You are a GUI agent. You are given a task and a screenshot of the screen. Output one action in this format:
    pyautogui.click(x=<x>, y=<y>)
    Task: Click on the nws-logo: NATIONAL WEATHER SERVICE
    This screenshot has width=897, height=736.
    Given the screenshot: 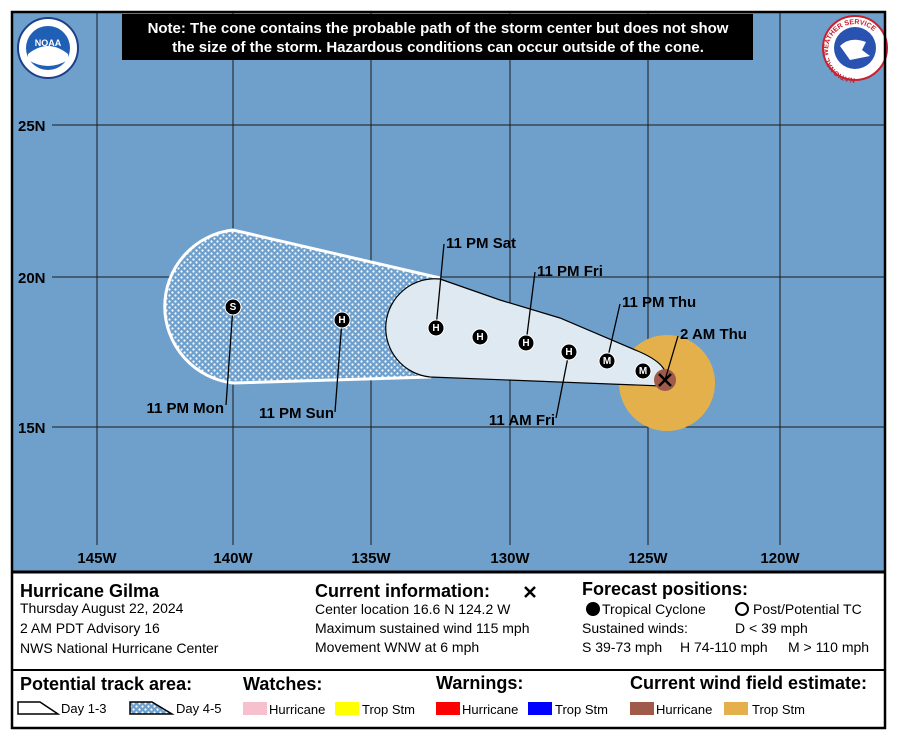 What is the action you would take?
    pyautogui.click(x=855, y=49)
    